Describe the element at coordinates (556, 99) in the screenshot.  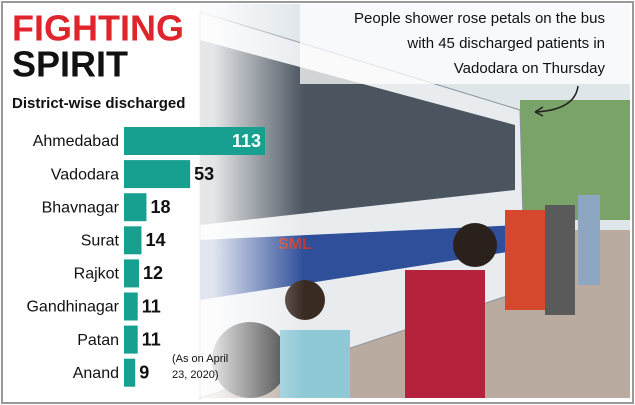
I see `arrow` at that location.